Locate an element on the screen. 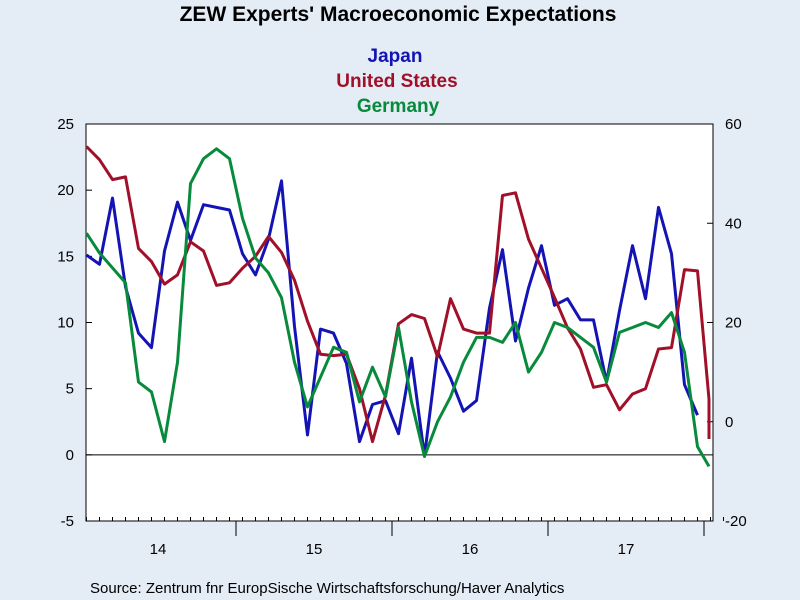  legend-germany: Germany is located at coordinates (398, 106).